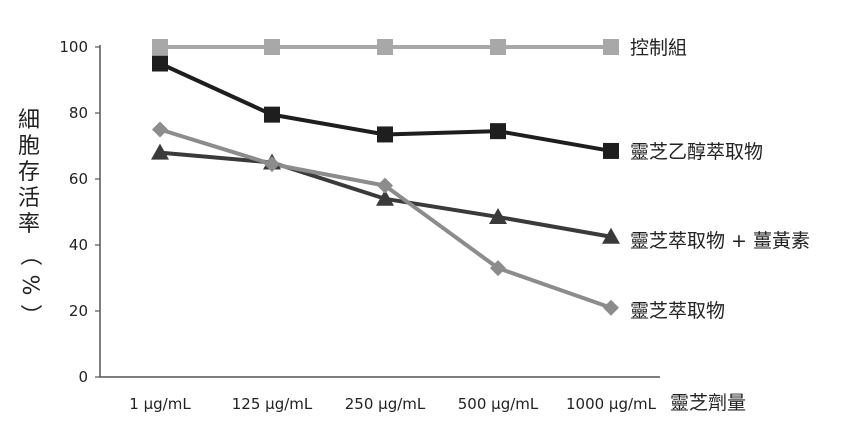 This screenshot has width=850, height=424. Describe the element at coordinates (78, 179) in the screenshot. I see `y-tick-label: 60` at that location.